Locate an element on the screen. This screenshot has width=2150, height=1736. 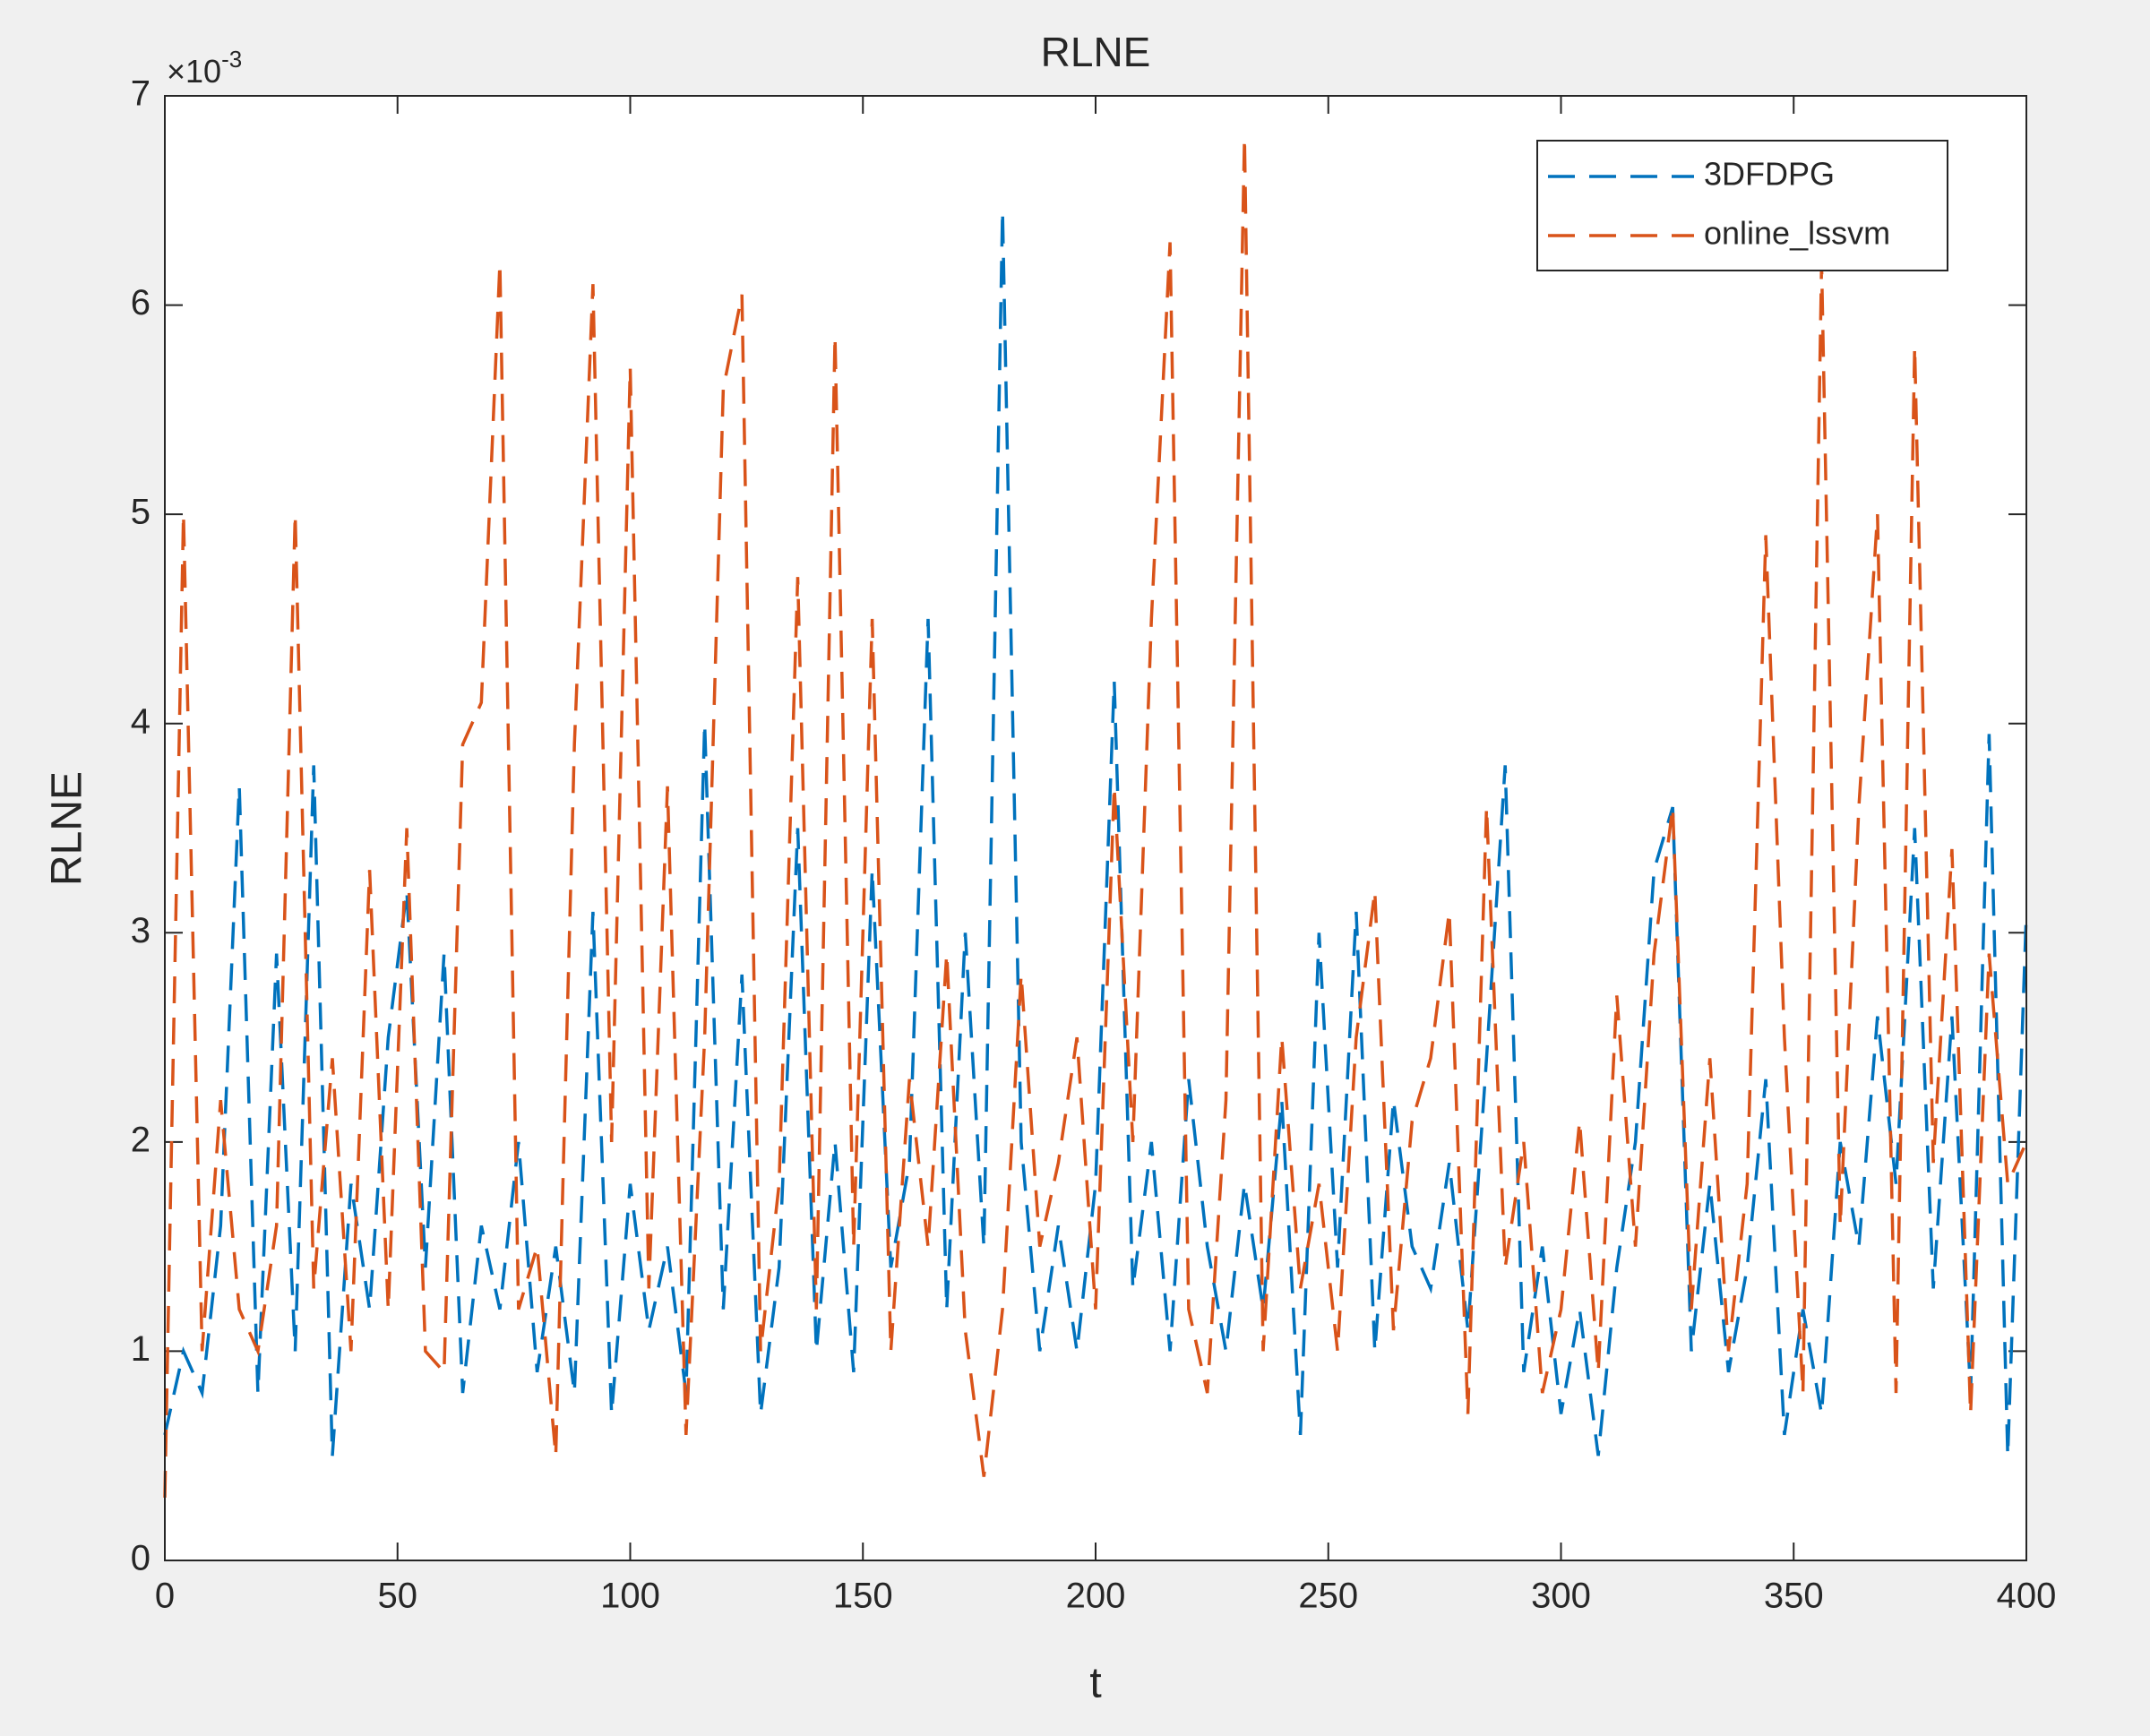
x-tick-label: 200 is located at coordinates (1096, 1596).